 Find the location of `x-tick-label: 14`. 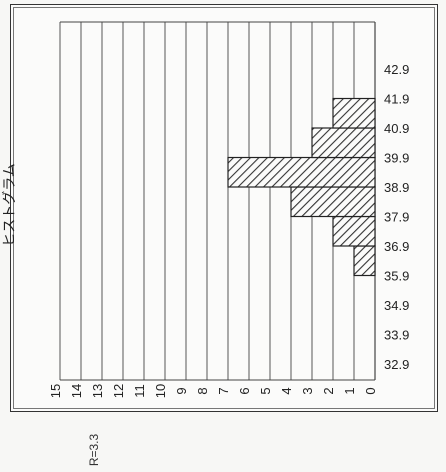

x-tick-label: 14 is located at coordinates (76, 391).